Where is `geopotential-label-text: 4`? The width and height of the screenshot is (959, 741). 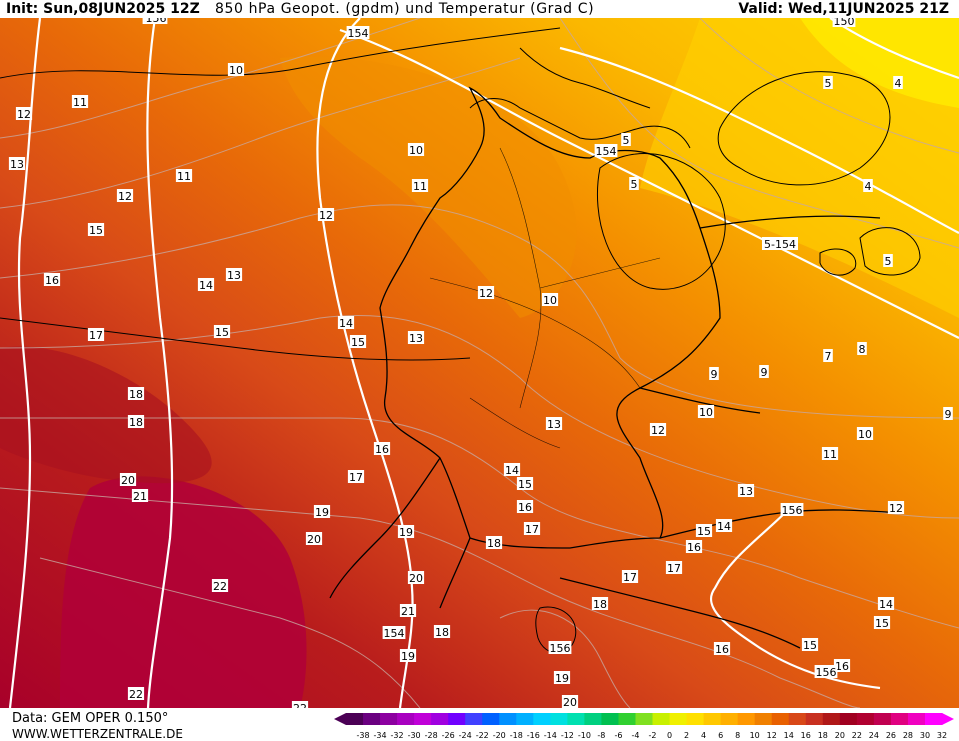
geopotential-label-text: 4 is located at coordinates (868, 186).